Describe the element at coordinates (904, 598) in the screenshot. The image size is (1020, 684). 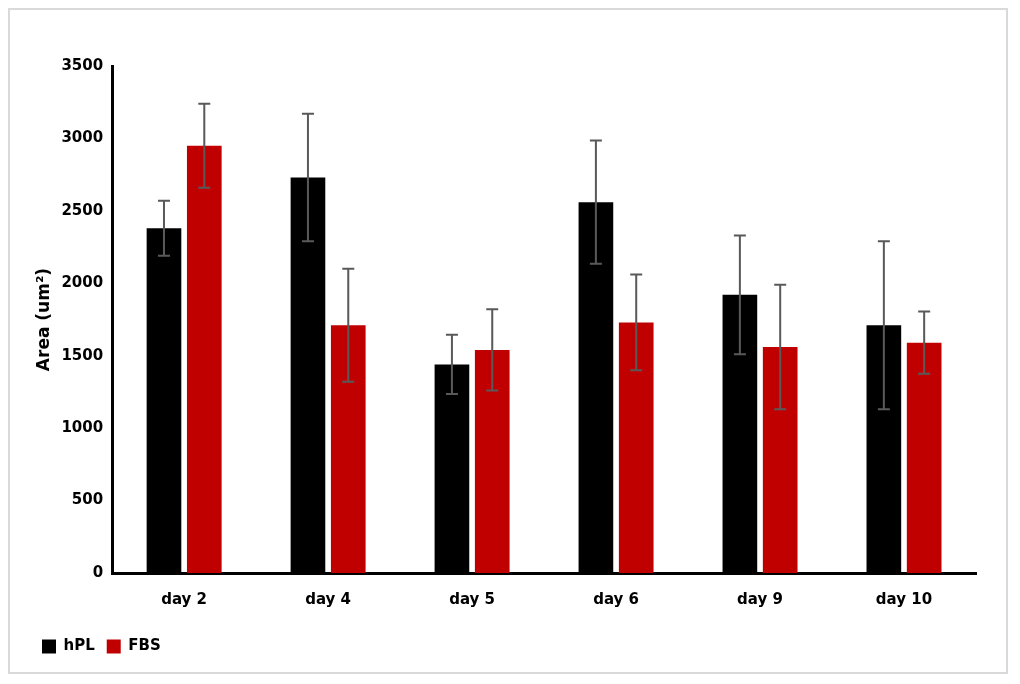
I see `x-tick-label: day 10` at that location.